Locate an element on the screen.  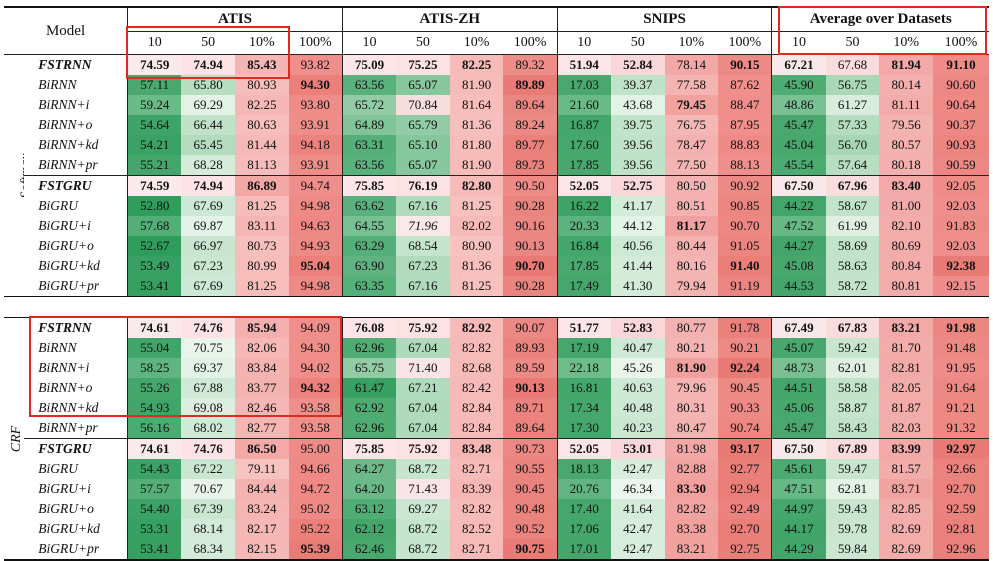
score-cell: 75.09 is located at coordinates (369, 64).